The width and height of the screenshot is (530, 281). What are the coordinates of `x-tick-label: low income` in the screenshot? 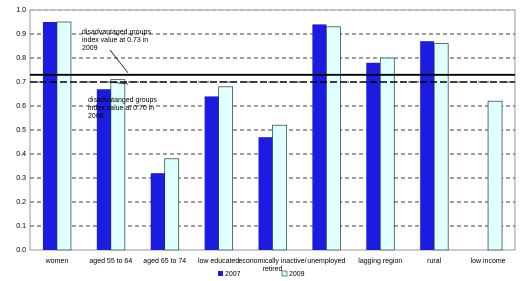 It's located at (488, 261).